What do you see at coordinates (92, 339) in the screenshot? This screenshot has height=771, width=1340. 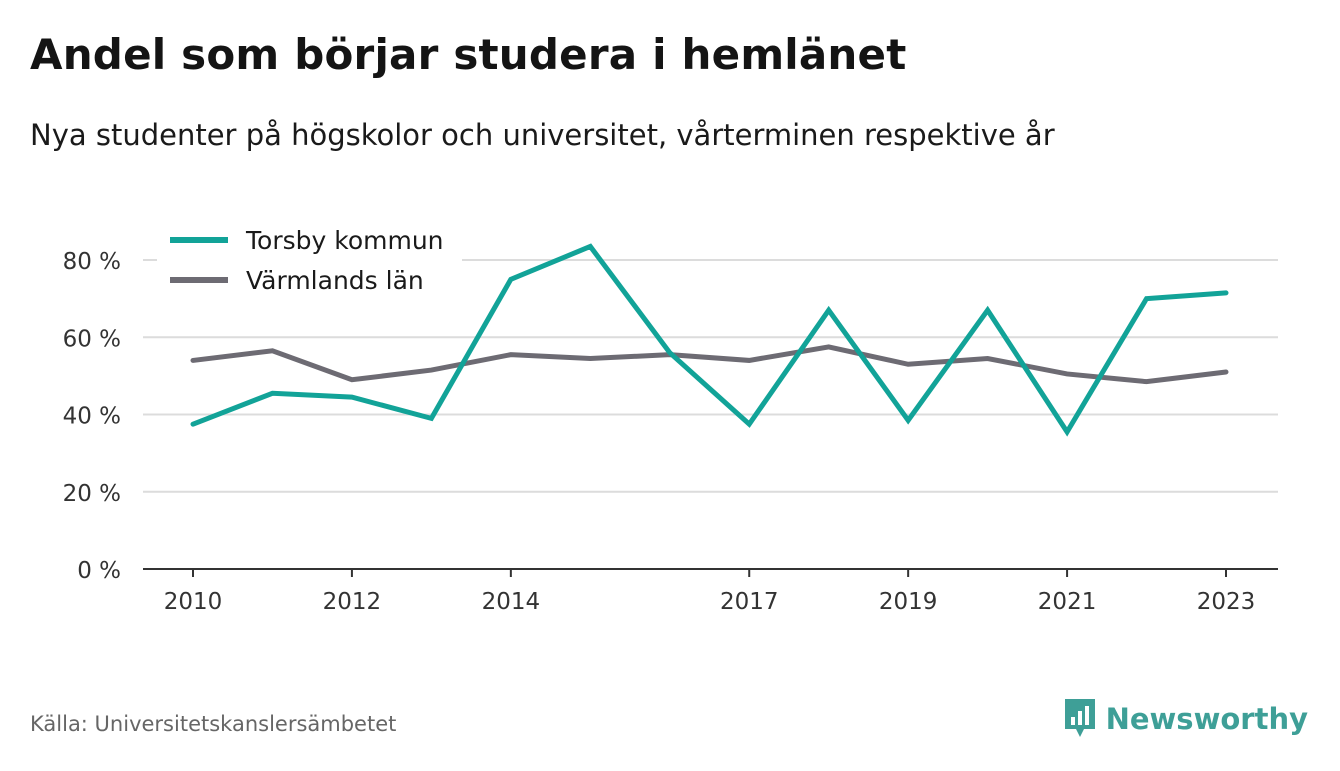 I see `y-tick-label: 60 %` at bounding box center [92, 339].